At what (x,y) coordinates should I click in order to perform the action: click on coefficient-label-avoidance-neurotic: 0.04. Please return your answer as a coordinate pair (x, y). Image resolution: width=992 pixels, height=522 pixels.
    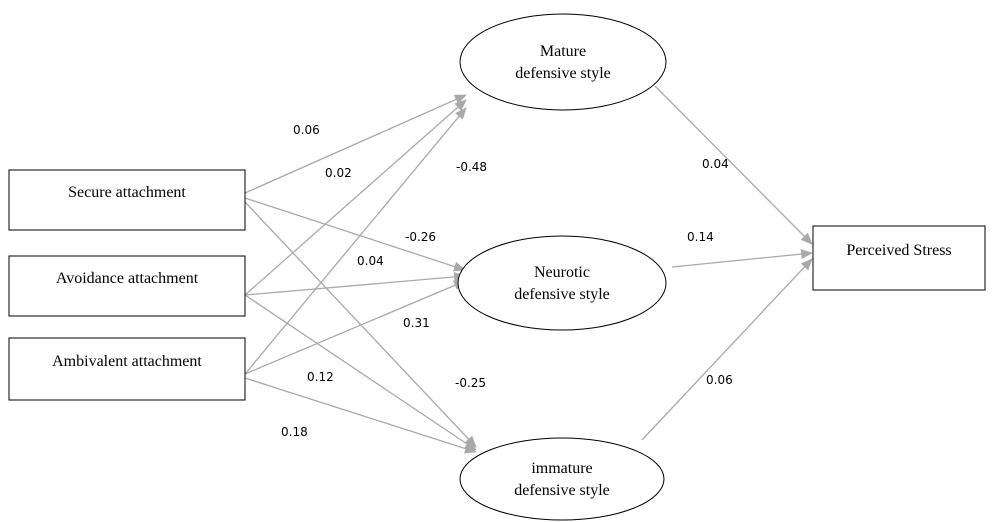
    Looking at the image, I should click on (370, 261).